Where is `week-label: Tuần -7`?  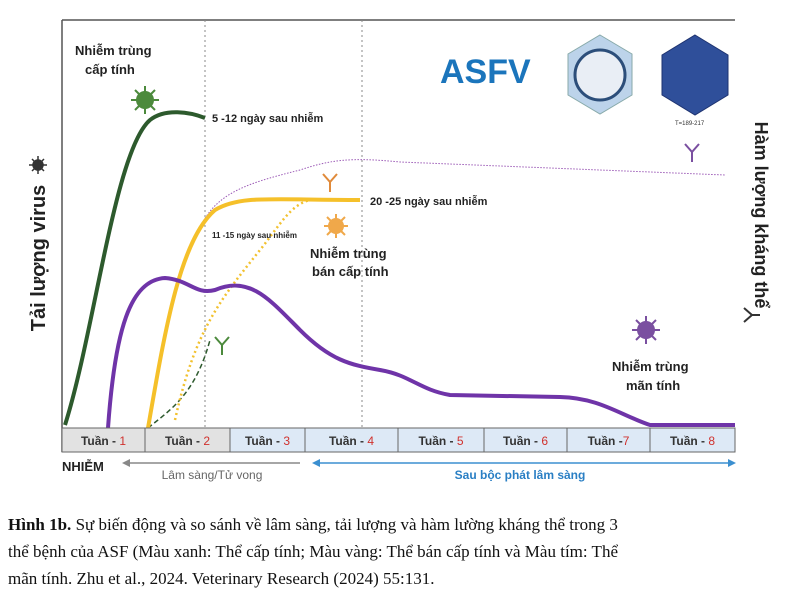
week-label: Tuần -7 is located at coordinates (609, 441).